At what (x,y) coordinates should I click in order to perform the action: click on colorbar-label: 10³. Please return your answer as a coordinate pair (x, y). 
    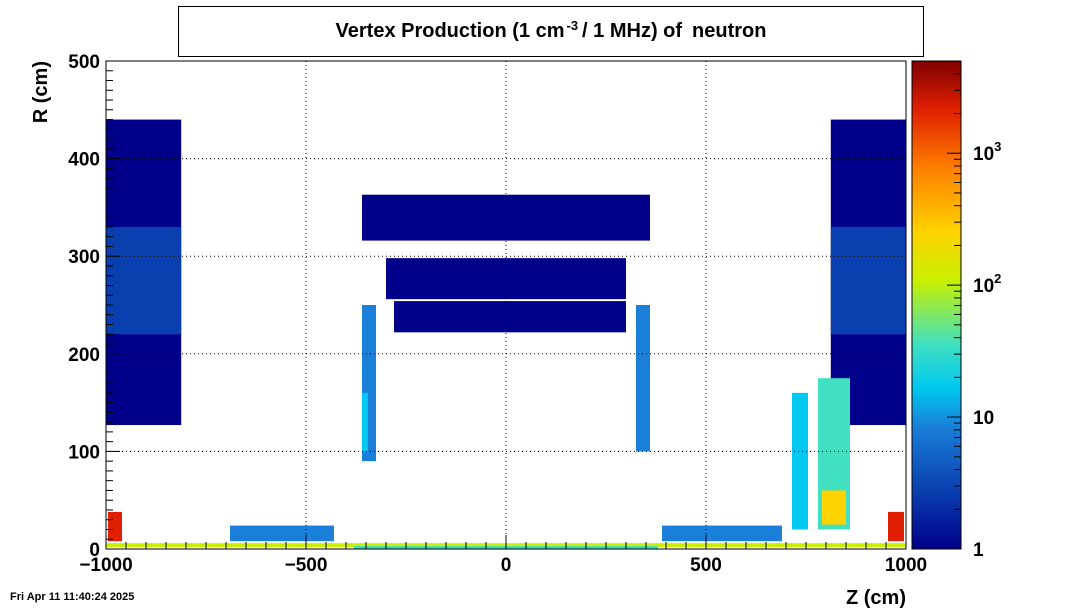
    Looking at the image, I should click on (987, 152).